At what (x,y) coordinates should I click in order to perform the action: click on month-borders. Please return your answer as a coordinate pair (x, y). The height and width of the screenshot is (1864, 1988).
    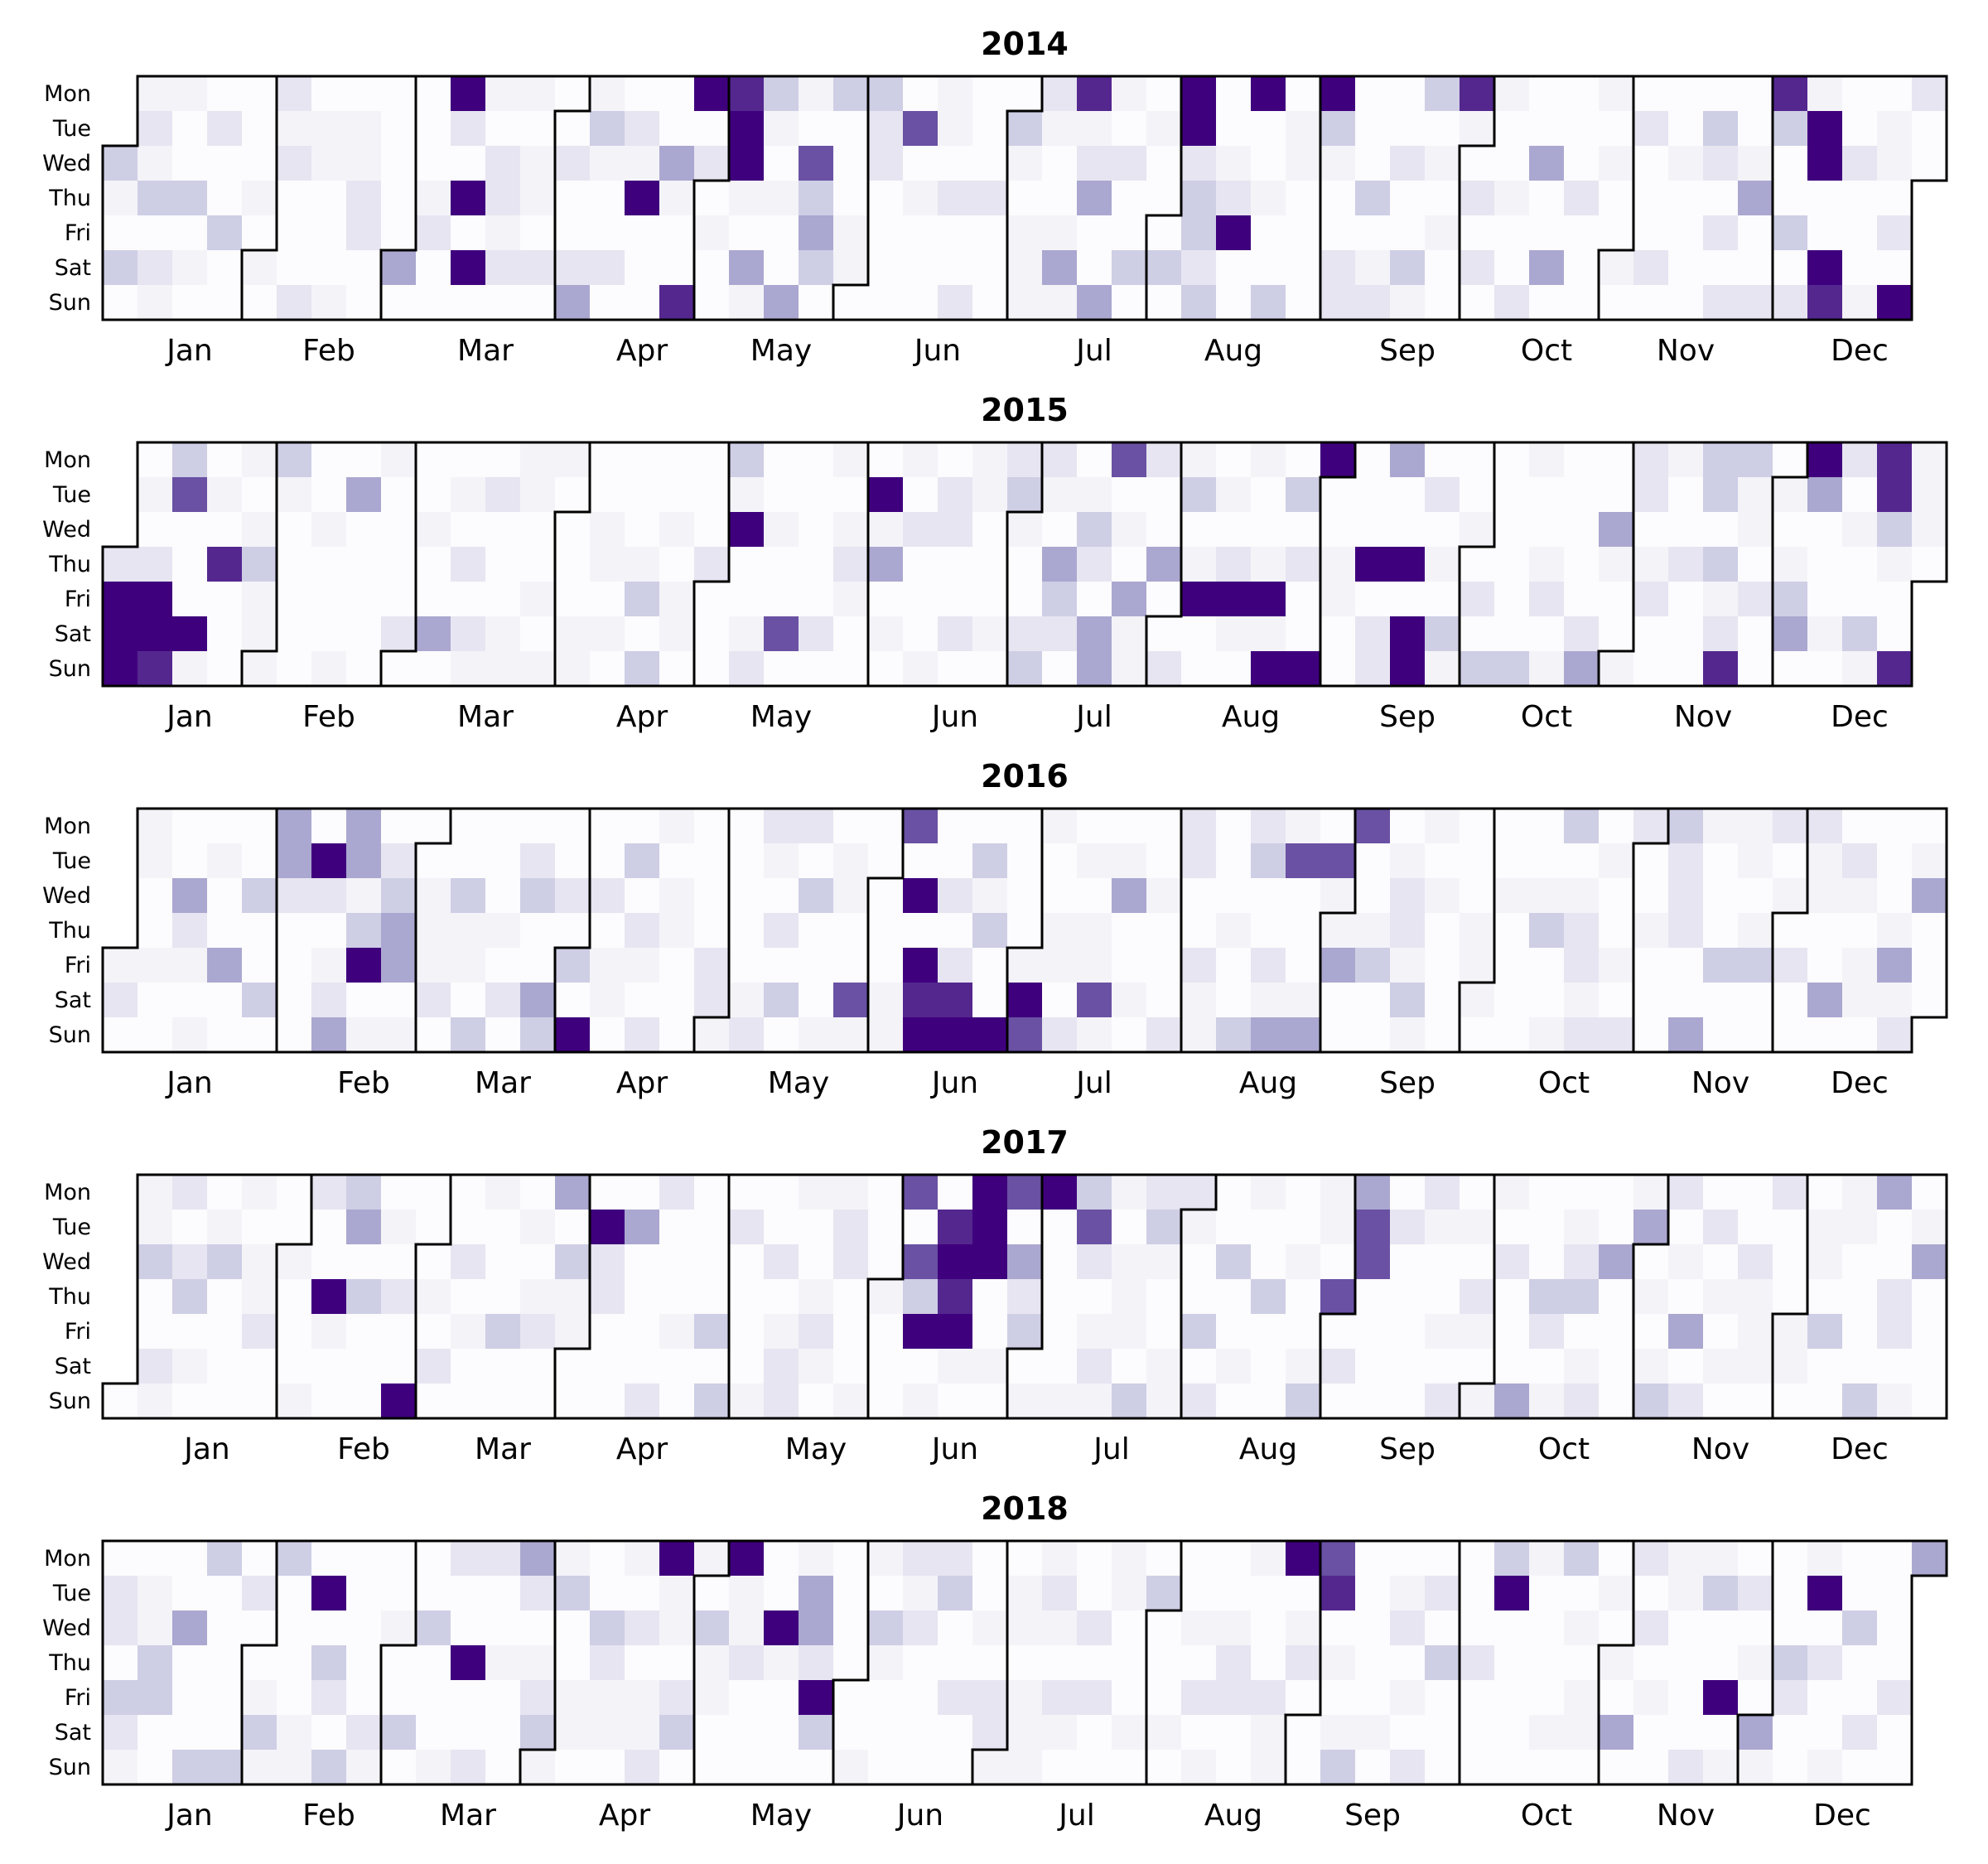
    Looking at the image, I should click on (1024, 198).